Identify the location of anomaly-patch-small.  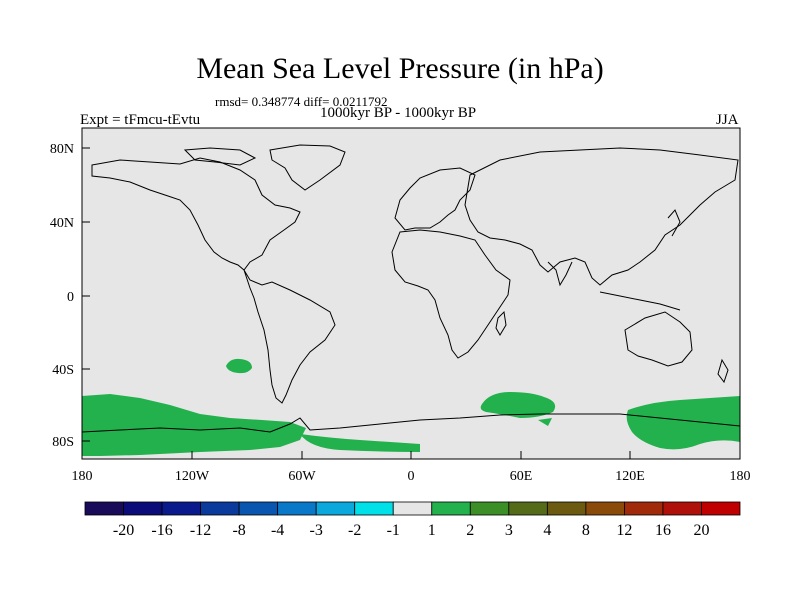
(545, 422).